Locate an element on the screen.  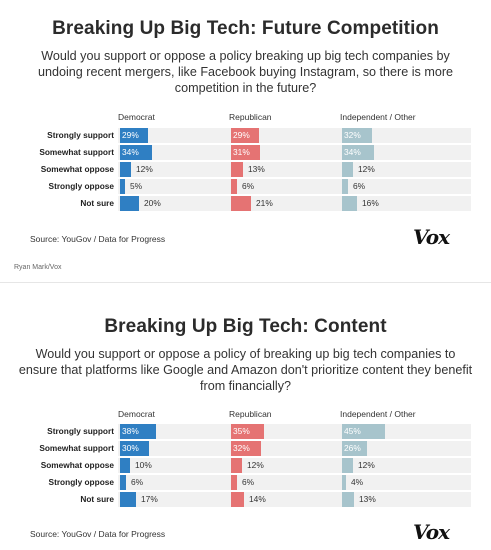
chart-title: Breaking Up Big Tech: Future Competition is located at coordinates (245, 28).